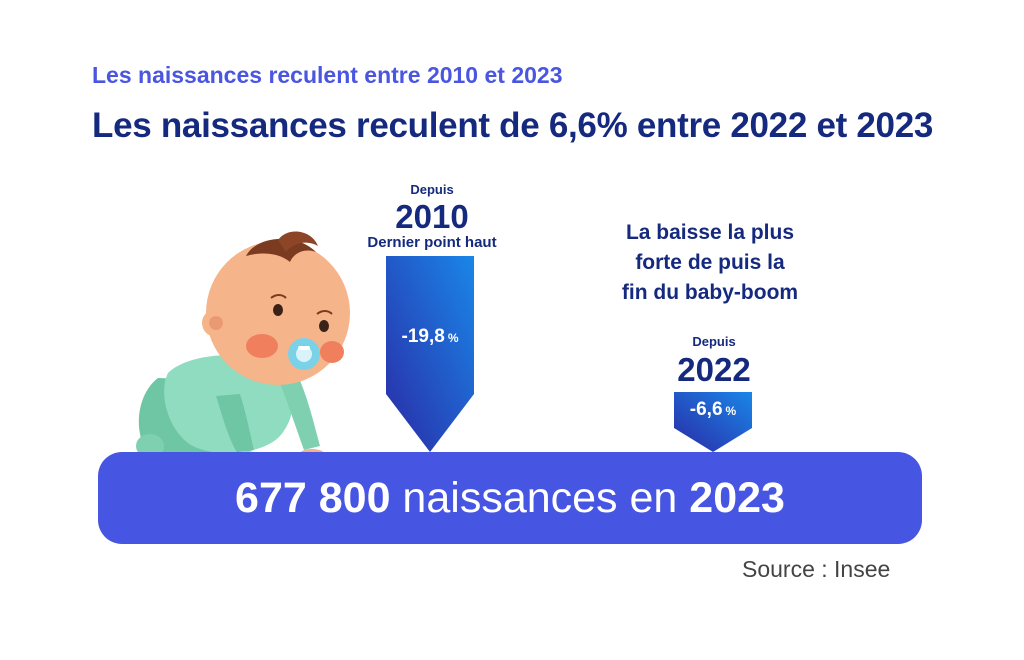 The width and height of the screenshot is (1024, 660). Describe the element at coordinates (731, 411) in the screenshot. I see `decline-2022-unit: %` at that location.